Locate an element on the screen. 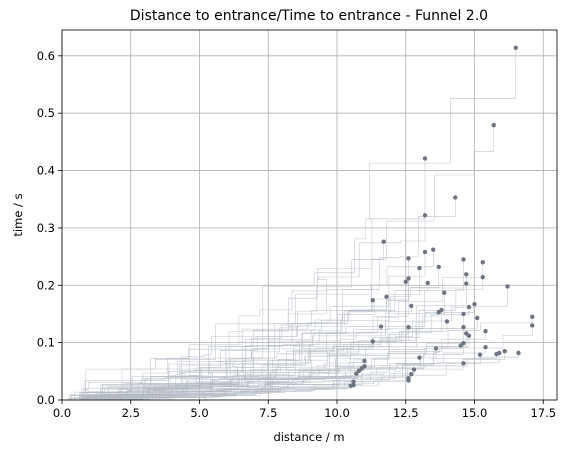  x-tick-label: 12.5 is located at coordinates (406, 413).